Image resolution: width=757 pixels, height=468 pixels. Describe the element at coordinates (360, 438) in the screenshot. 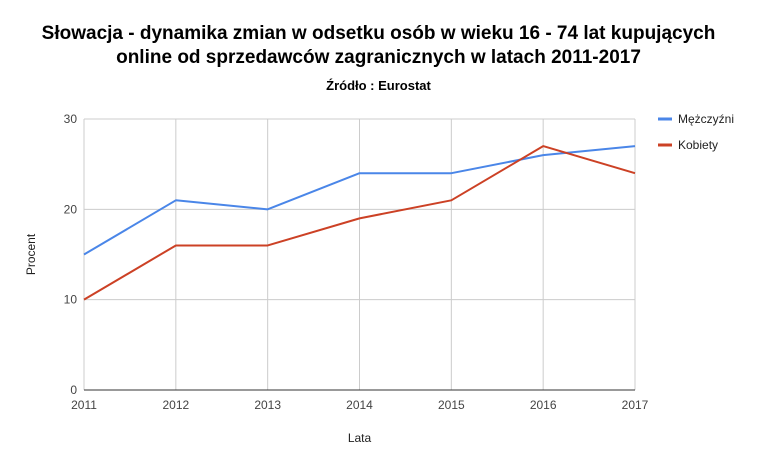

I see `x-axis-title: Lata` at that location.